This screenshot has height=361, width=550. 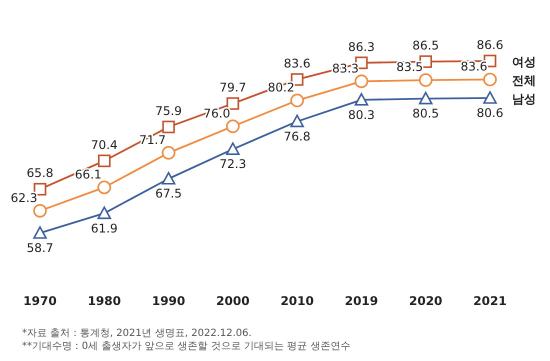 I want to click on data-label: 80.5, so click(x=426, y=113).